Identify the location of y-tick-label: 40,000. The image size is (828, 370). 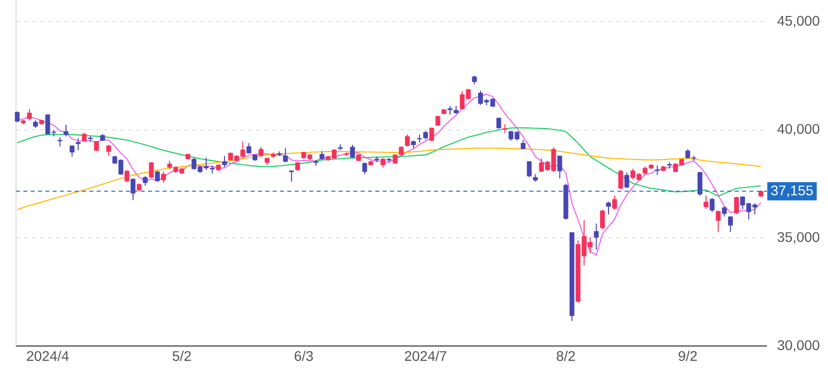
(798, 130).